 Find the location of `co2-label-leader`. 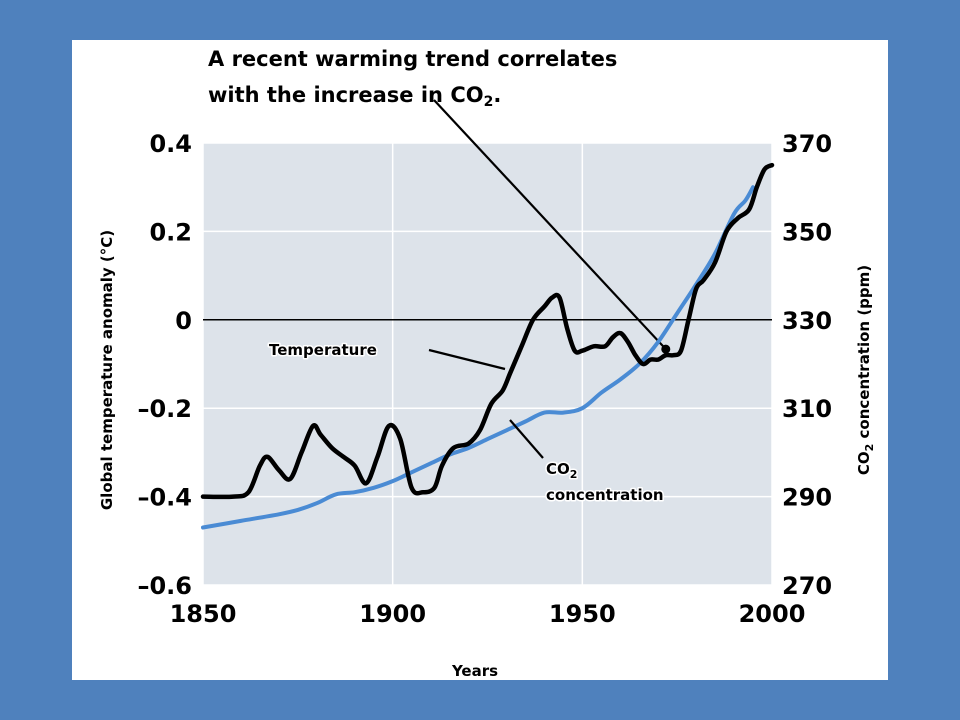

co2-label-leader is located at coordinates (526, 439).